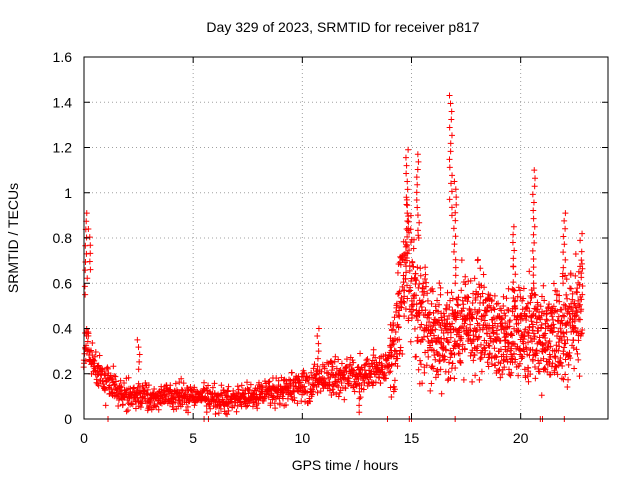 The height and width of the screenshot is (480, 640). Describe the element at coordinates (303, 438) in the screenshot. I see `x-tick-label: 10` at that location.